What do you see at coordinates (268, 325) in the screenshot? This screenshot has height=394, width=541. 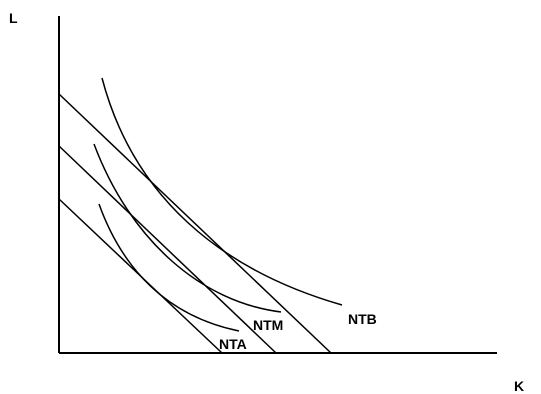 I see `label-ntm: NTM` at bounding box center [268, 325].